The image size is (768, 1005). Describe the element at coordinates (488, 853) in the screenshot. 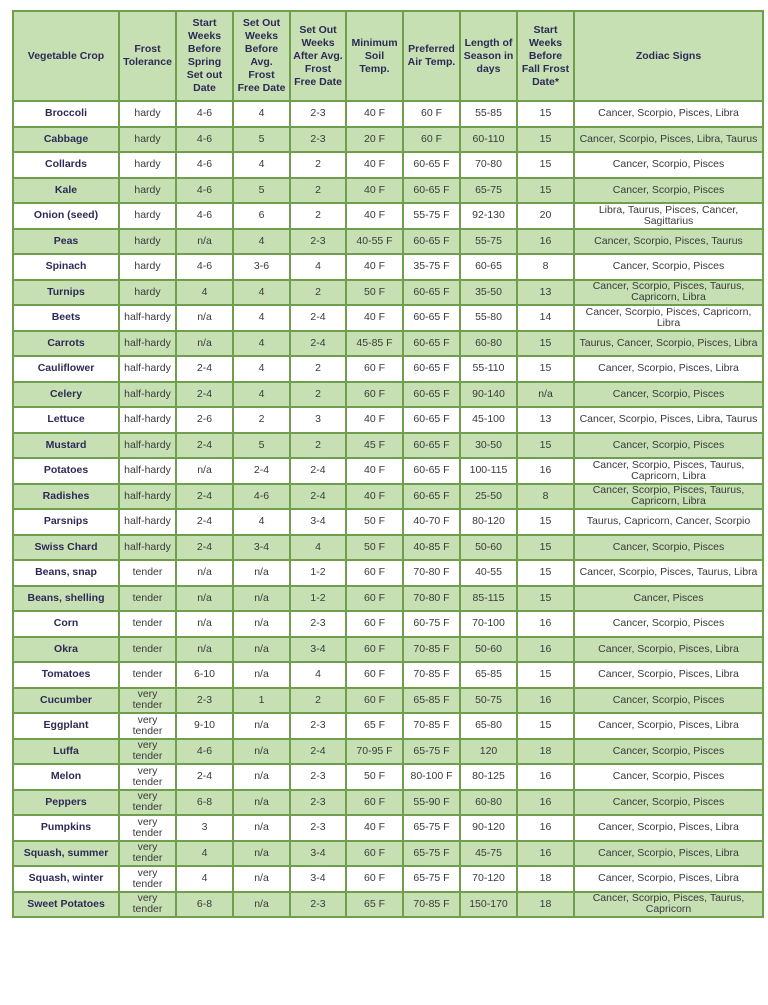

I see `table-cell: 45-75` at that location.